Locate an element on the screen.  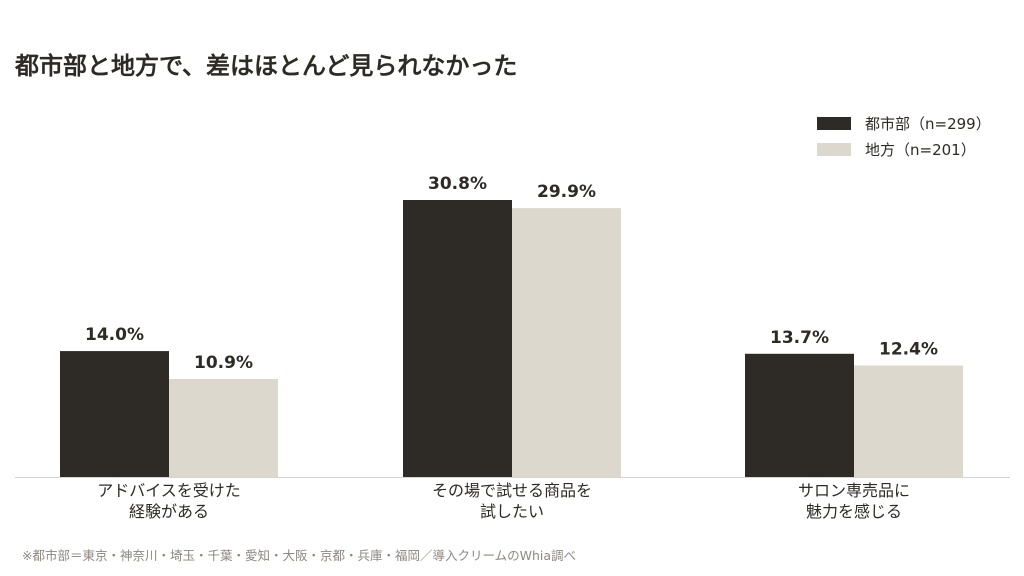
category-label-0-line-1: 経験がある is located at coordinates (169, 511).